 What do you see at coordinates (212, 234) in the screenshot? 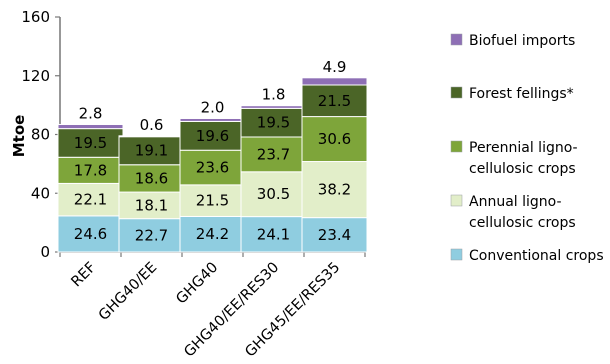
I see `data-label: 24.2` at bounding box center [212, 234].